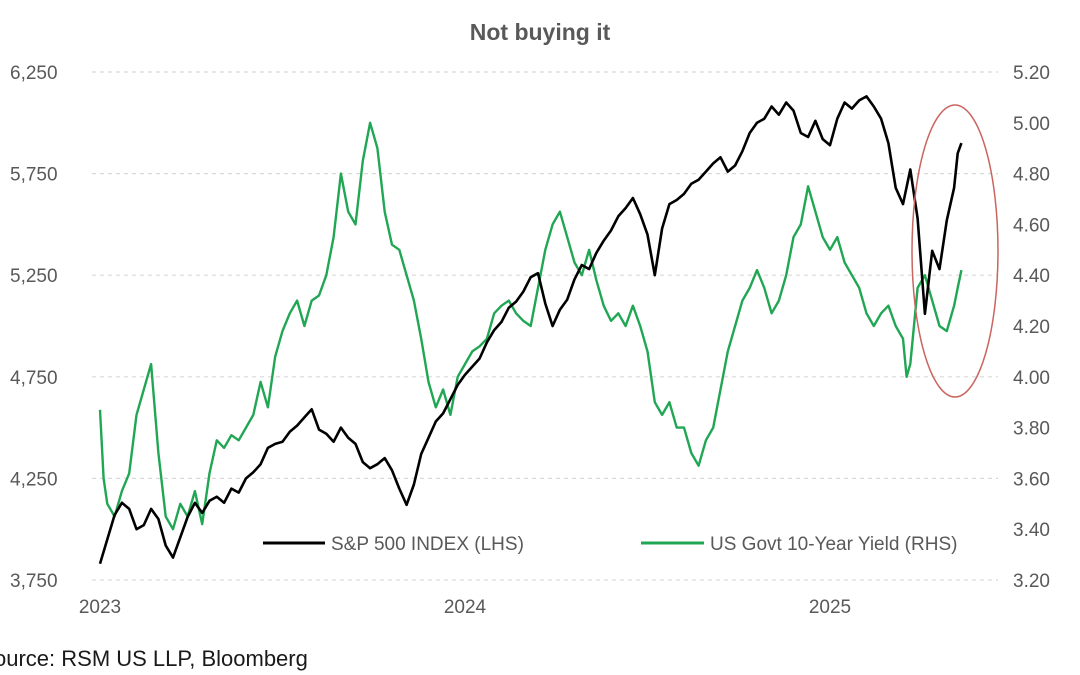  Describe the element at coordinates (830, 607) in the screenshot. I see `x-tick-label: 2025` at that location.